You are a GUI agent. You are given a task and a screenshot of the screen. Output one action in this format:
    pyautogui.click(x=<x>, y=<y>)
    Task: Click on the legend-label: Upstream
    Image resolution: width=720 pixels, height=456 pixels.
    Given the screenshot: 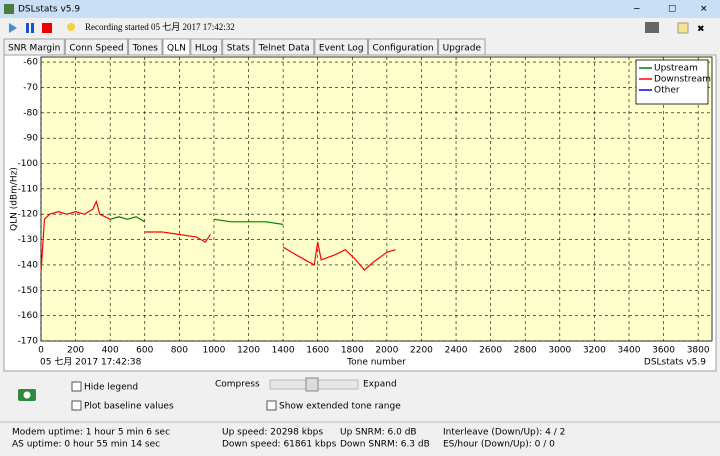 What is the action you would take?
    pyautogui.click(x=676, y=69)
    